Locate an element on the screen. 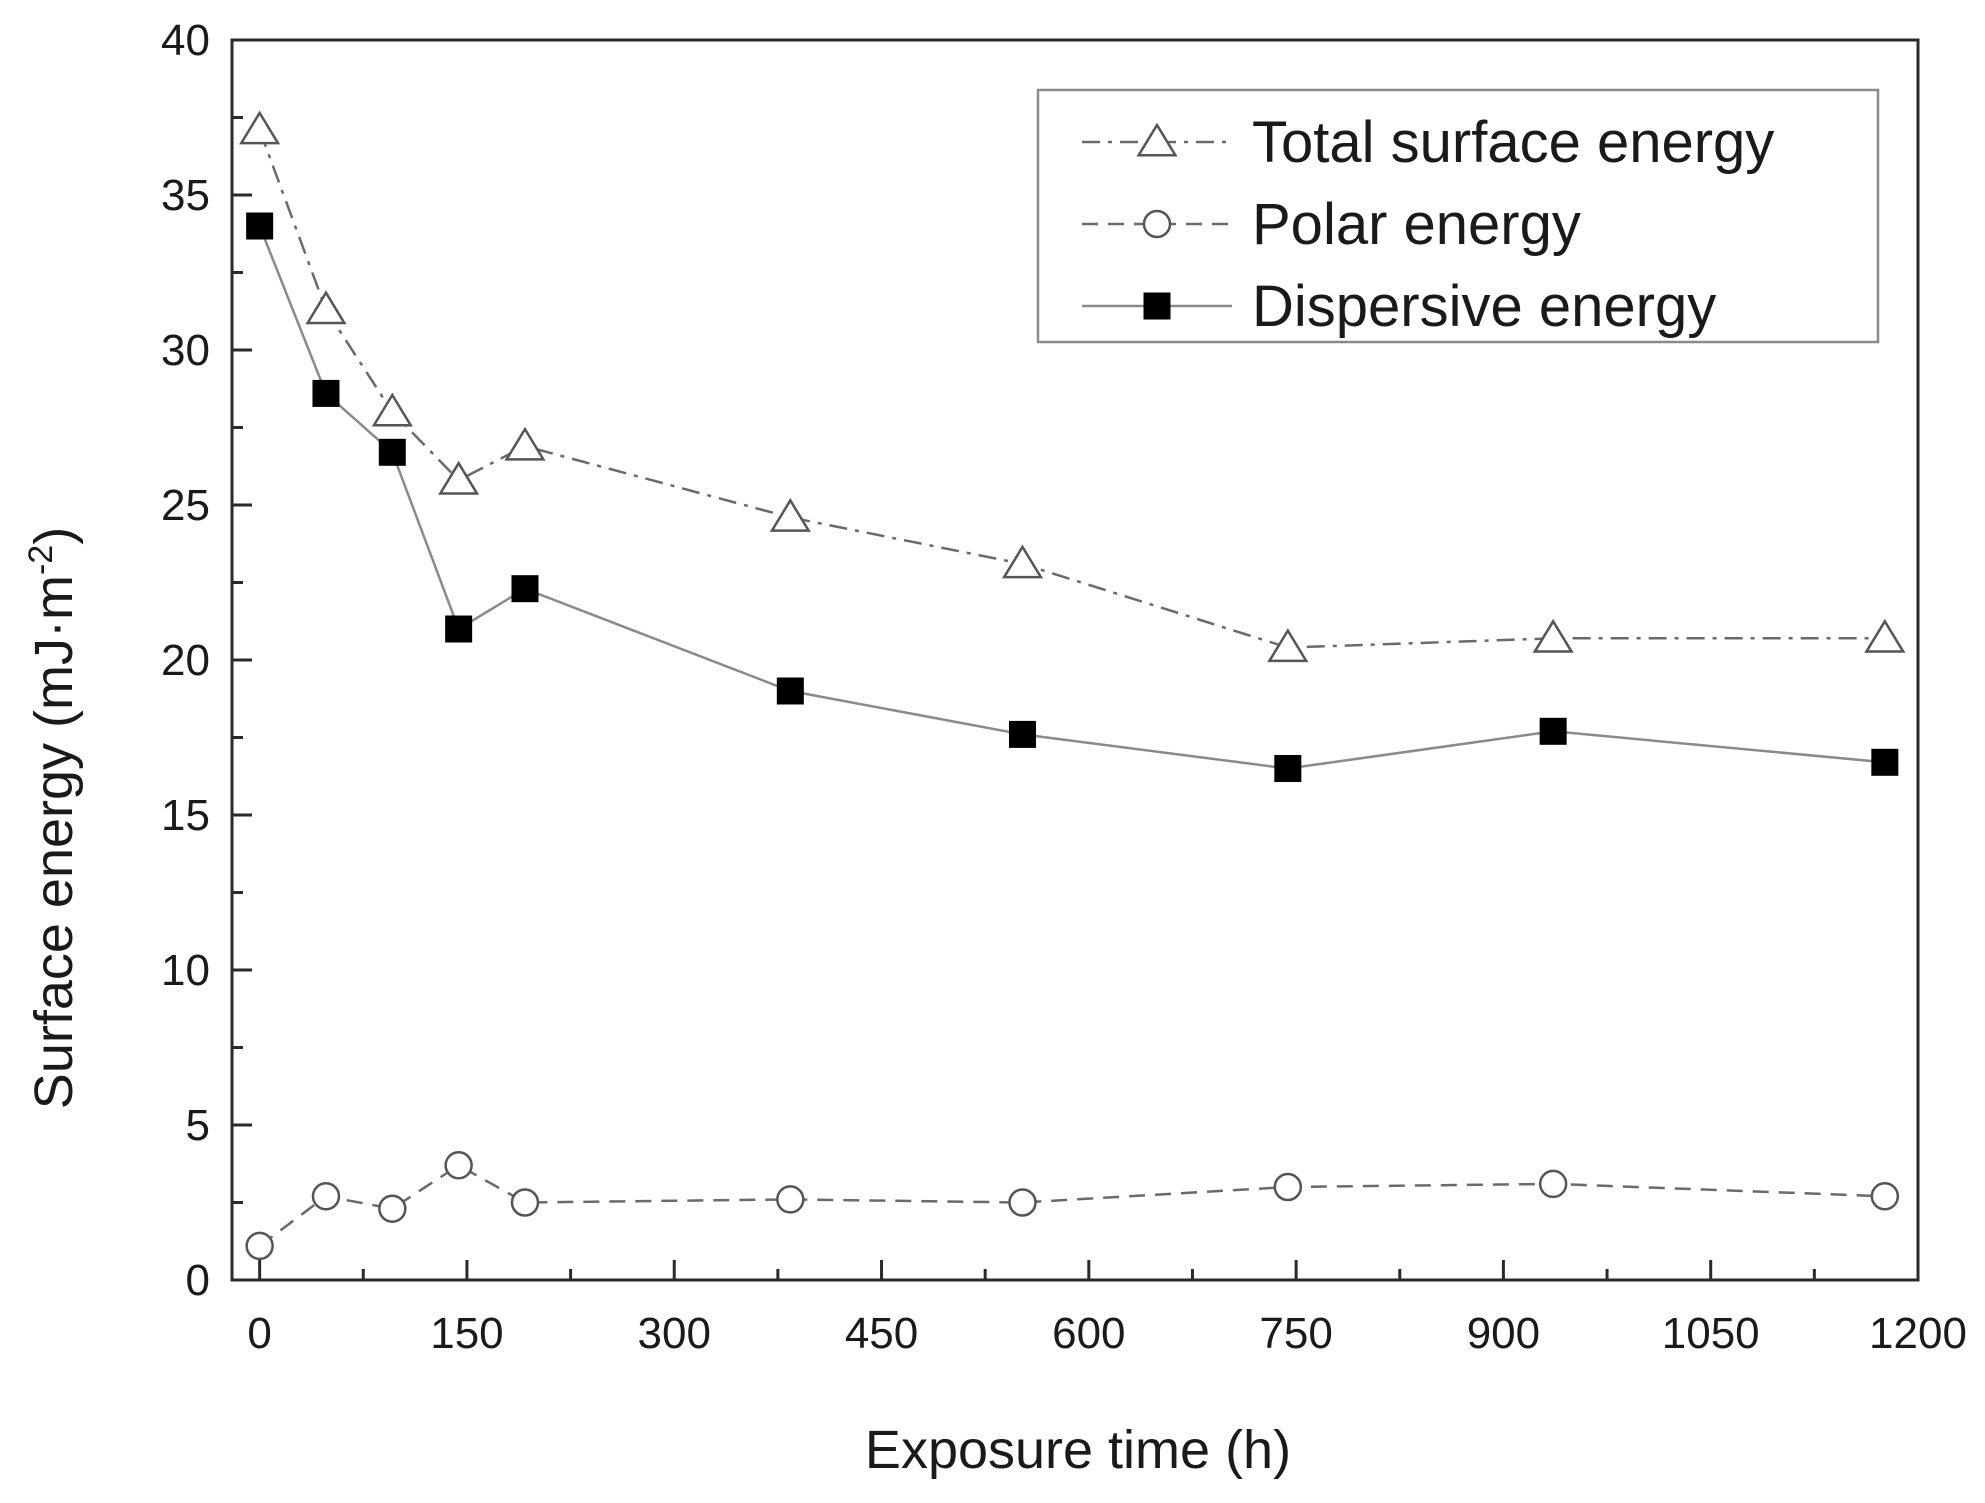  legend-box is located at coordinates (1458, 216).